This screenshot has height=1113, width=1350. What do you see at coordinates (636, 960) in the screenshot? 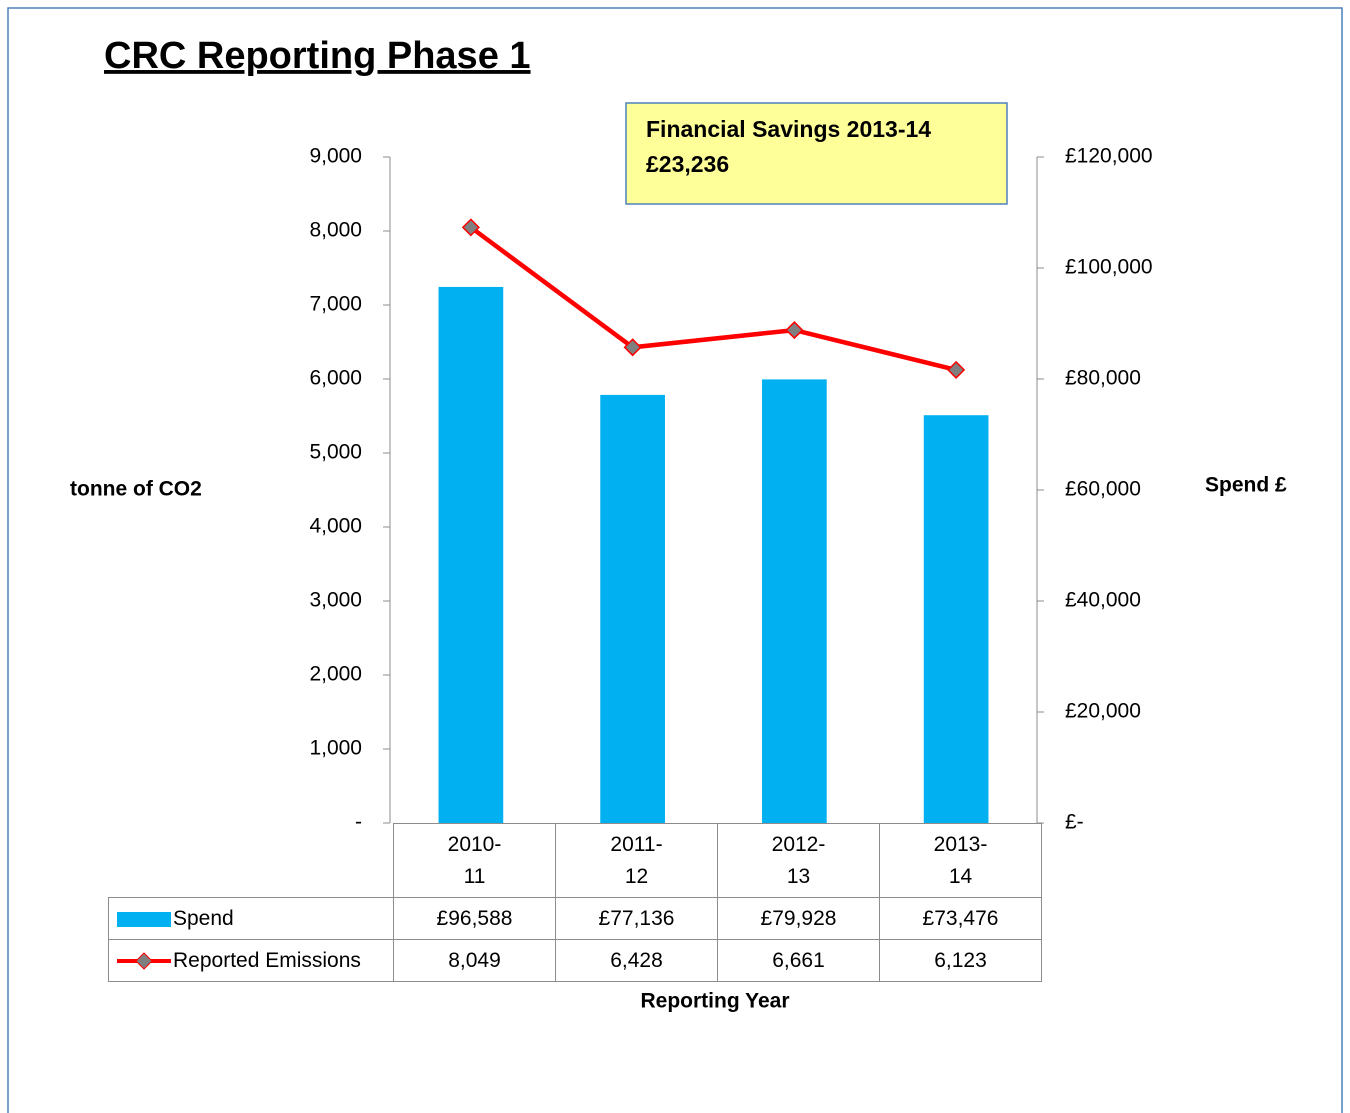
I see `value-cell: 6,428` at bounding box center [636, 960].